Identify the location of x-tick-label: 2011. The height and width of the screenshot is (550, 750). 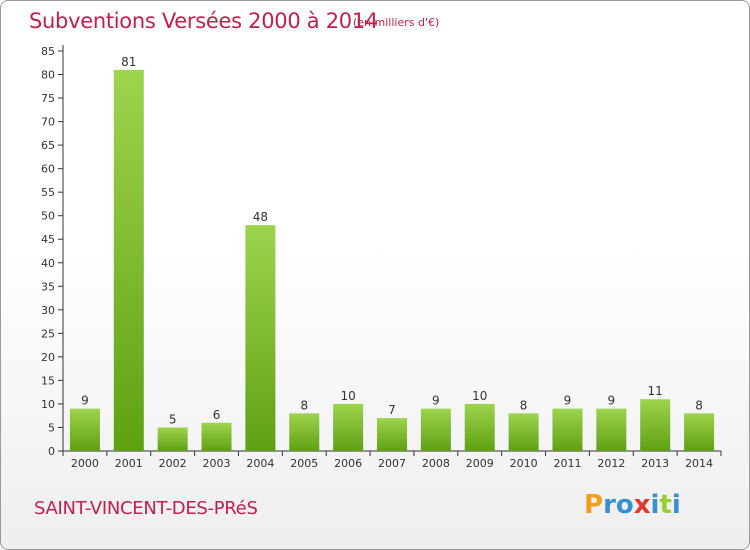
(567, 463).